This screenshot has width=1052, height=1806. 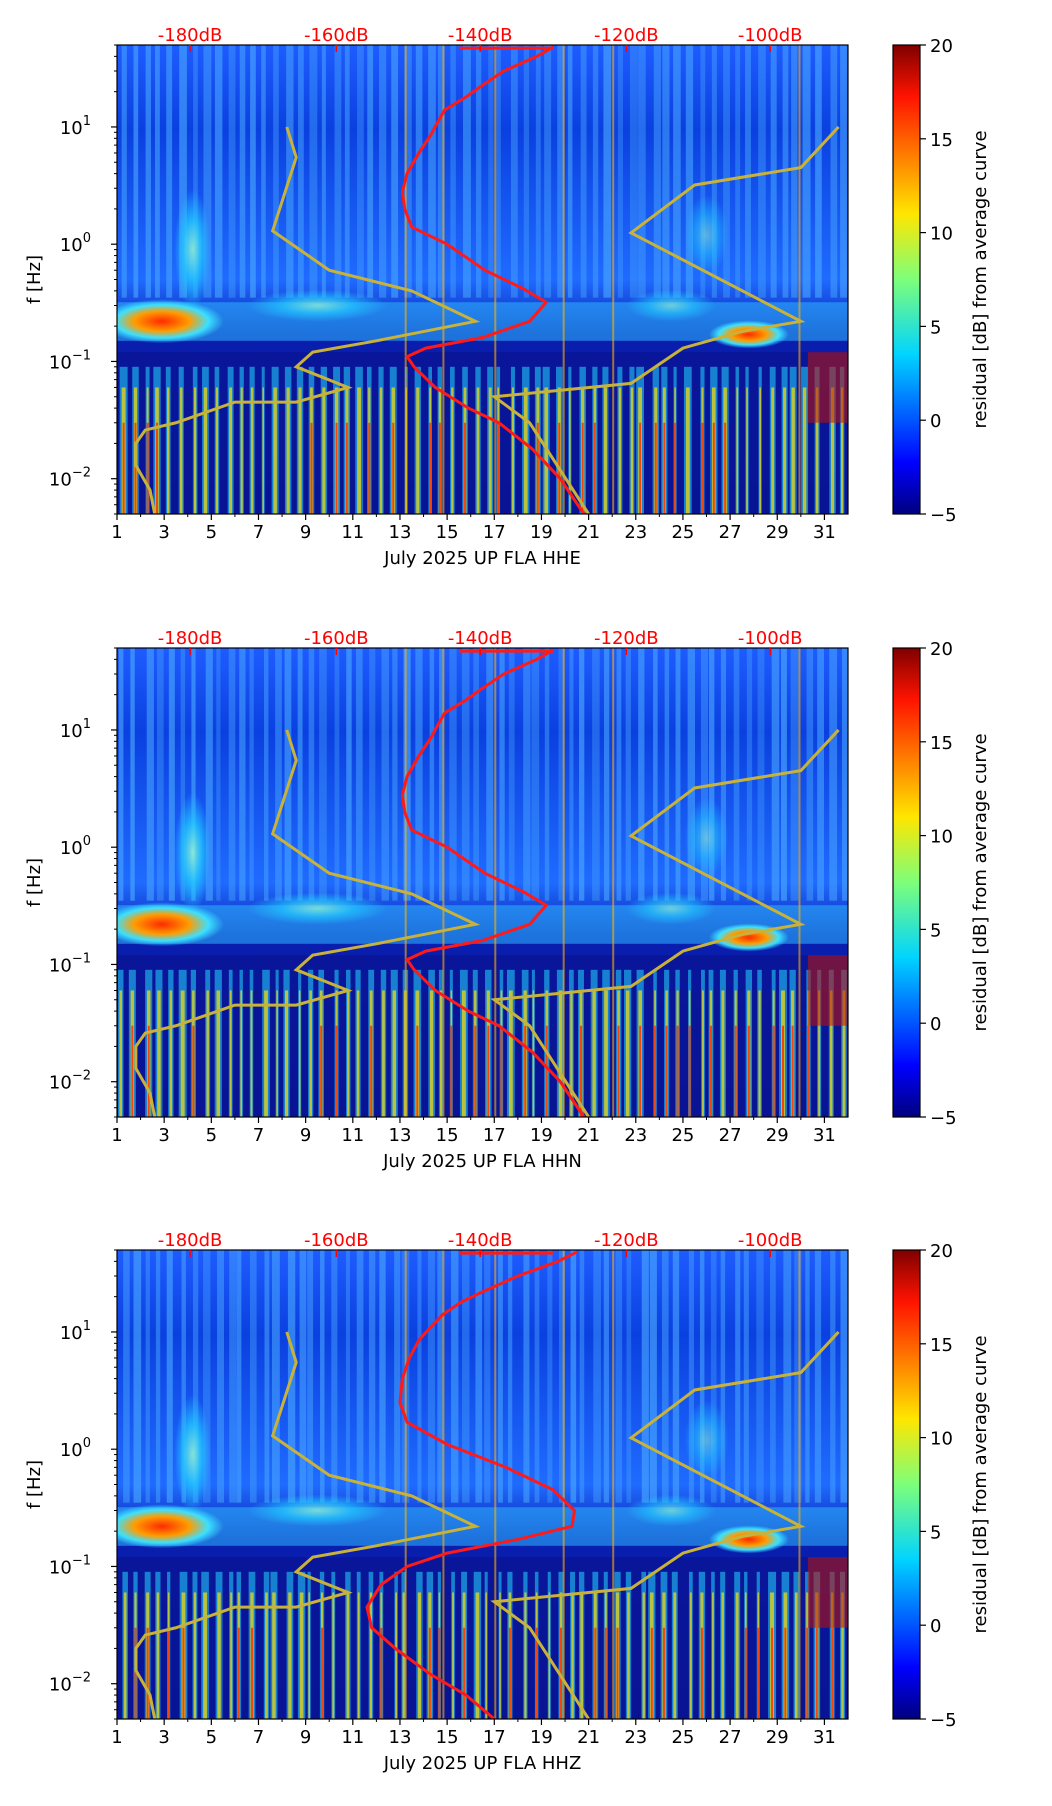 I want to click on x-tick-label: 31, so click(x=824, y=1737).